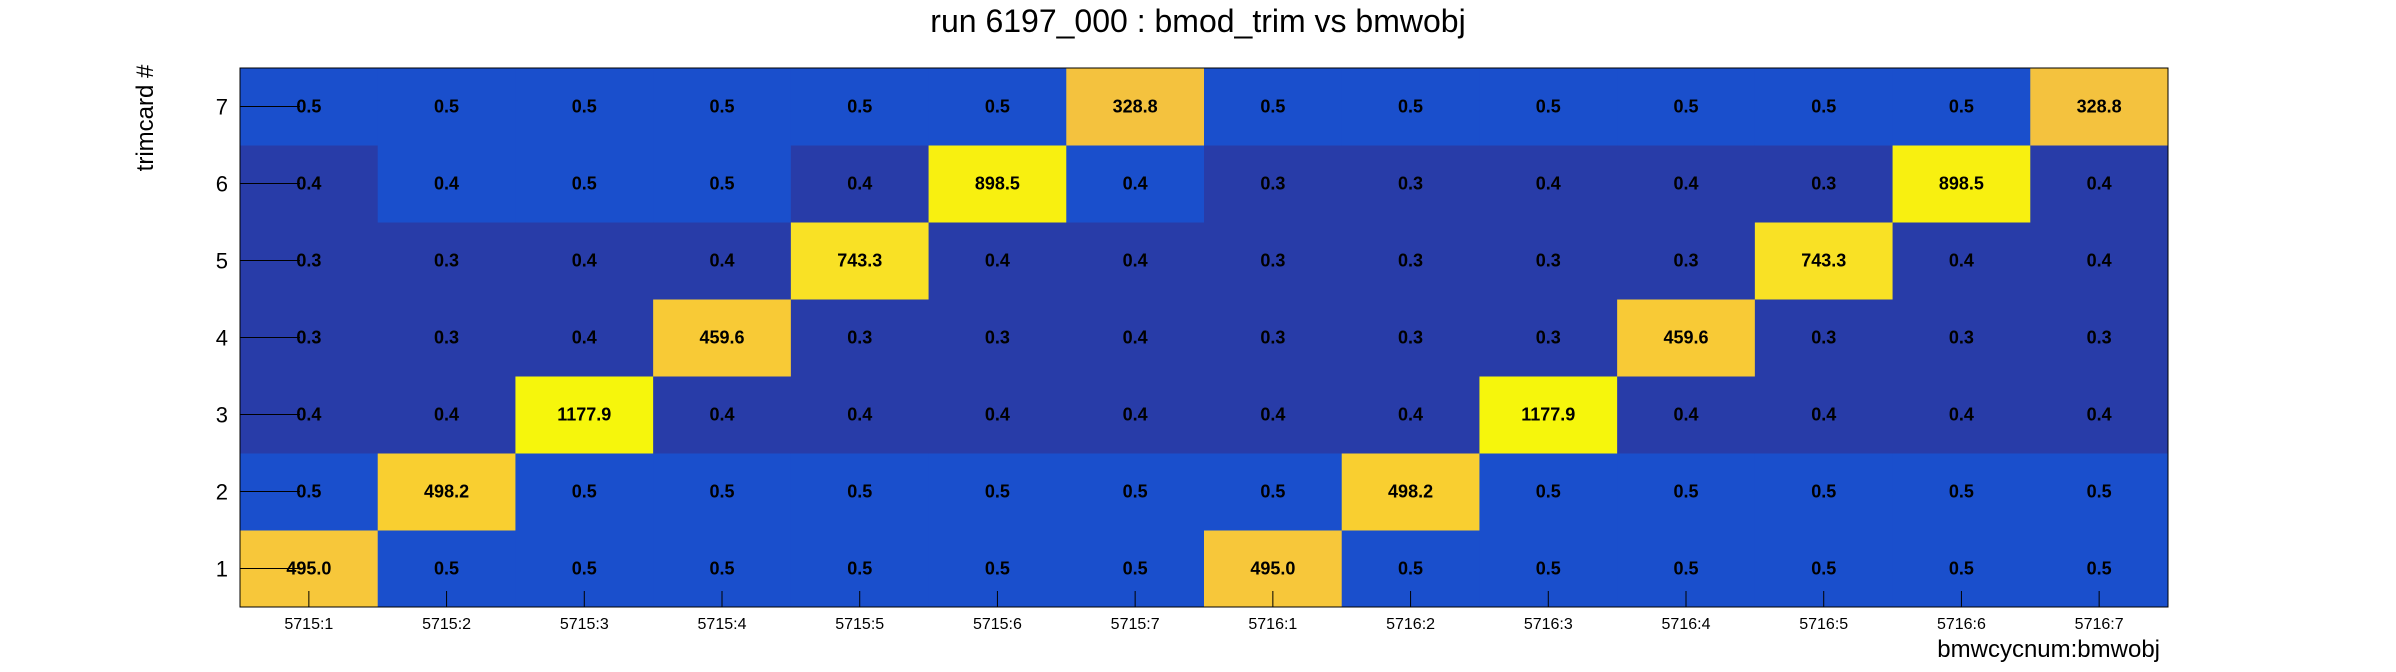  What do you see at coordinates (308, 624) in the screenshot?
I see `x-tick-label: 5715:1` at bounding box center [308, 624].